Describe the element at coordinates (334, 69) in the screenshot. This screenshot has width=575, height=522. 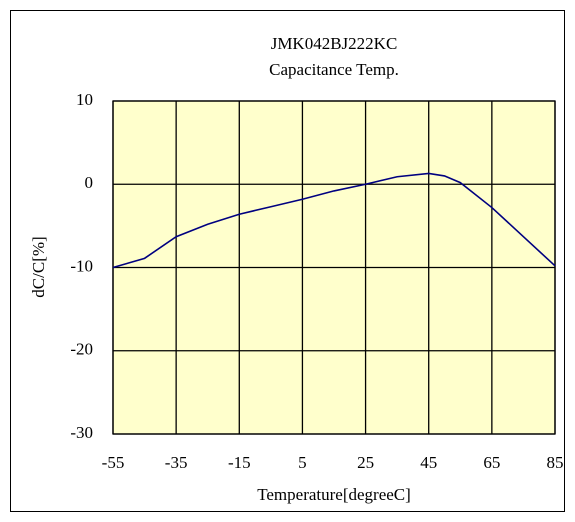
I see `chart-subtitle: Capacitance Temp.` at that location.